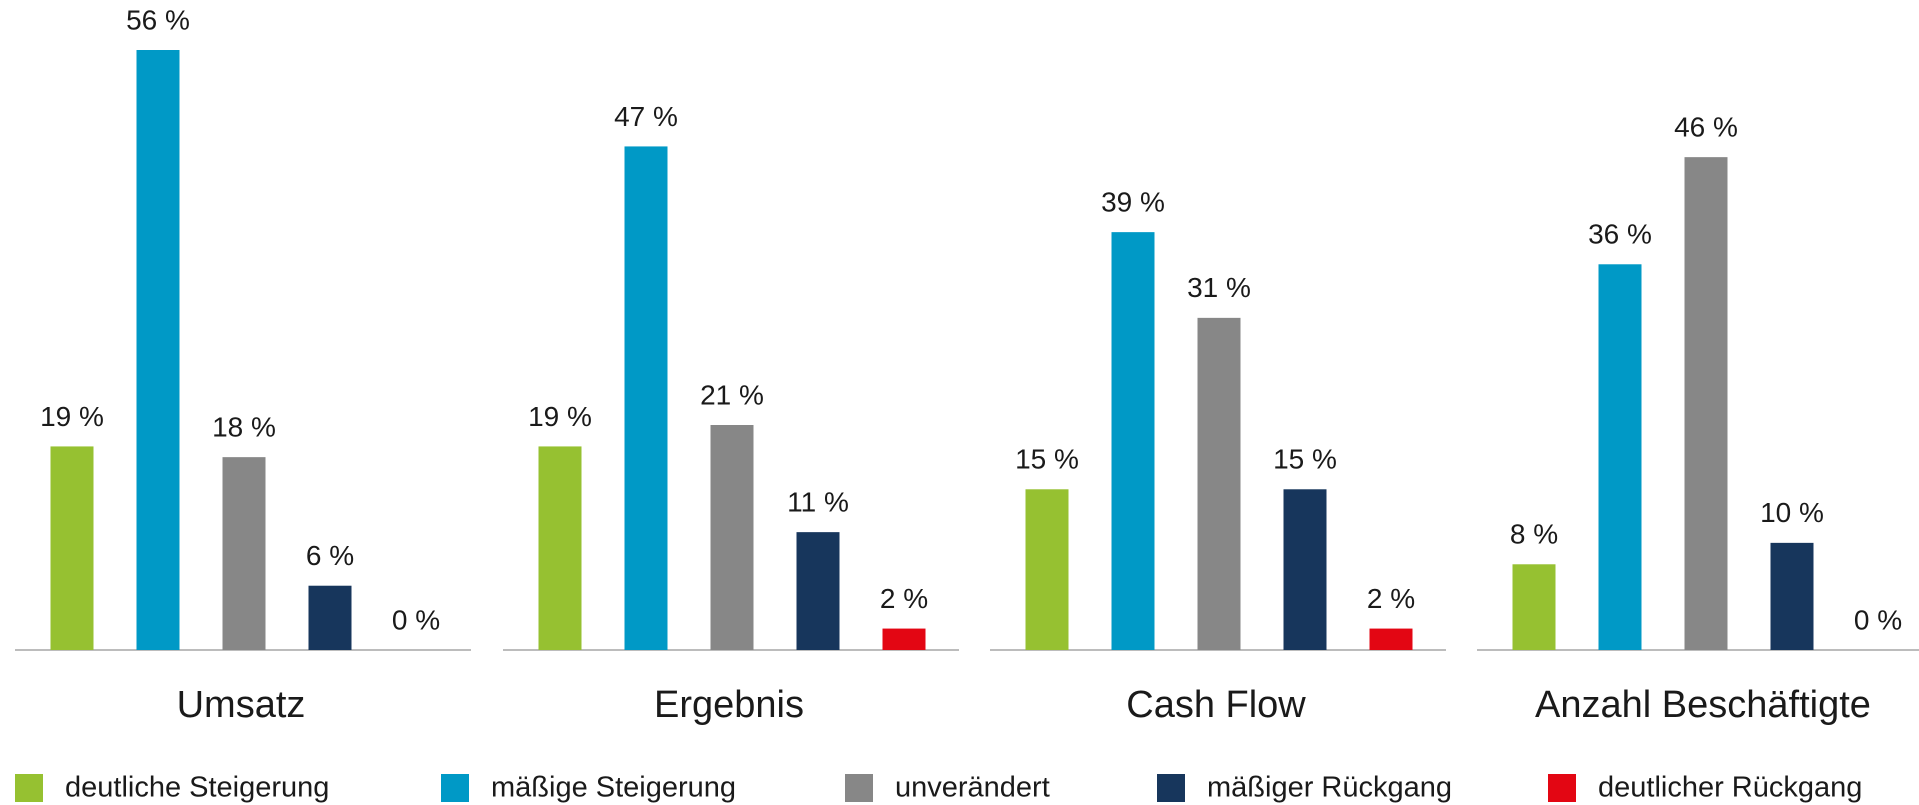 This screenshot has width=1919, height=805. I want to click on value-label: 31 %, so click(1219, 287).